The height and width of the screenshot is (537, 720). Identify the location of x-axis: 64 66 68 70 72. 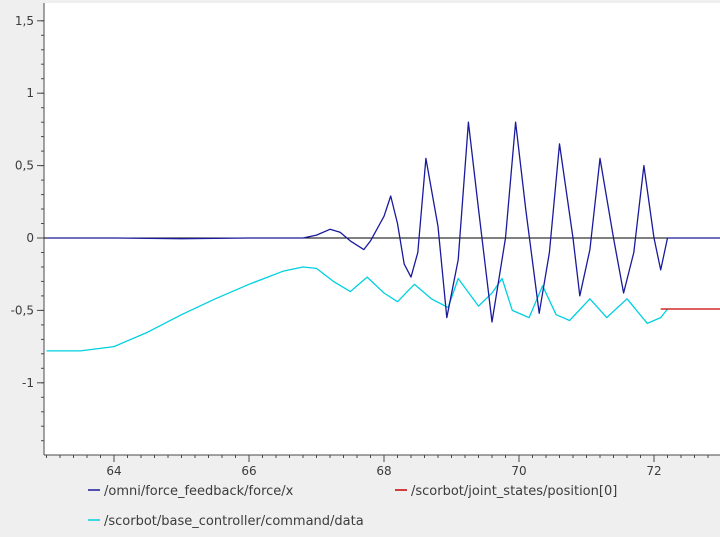
(377, 466).